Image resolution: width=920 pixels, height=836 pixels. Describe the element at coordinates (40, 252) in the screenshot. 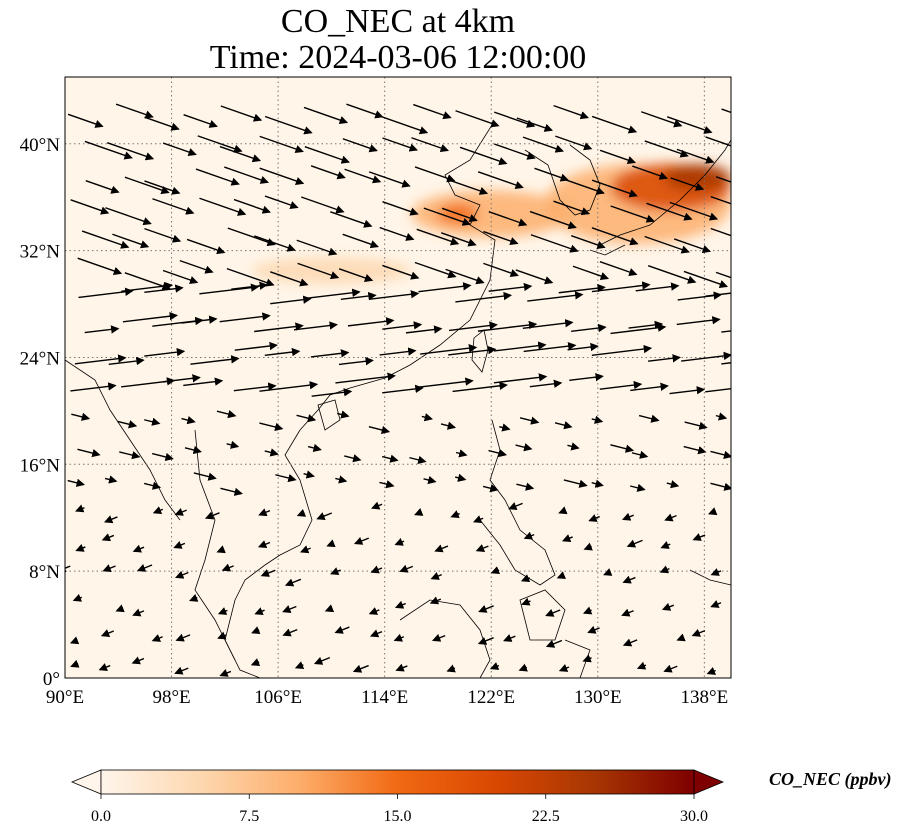

I see `lat-tick-label: 32°N` at that location.